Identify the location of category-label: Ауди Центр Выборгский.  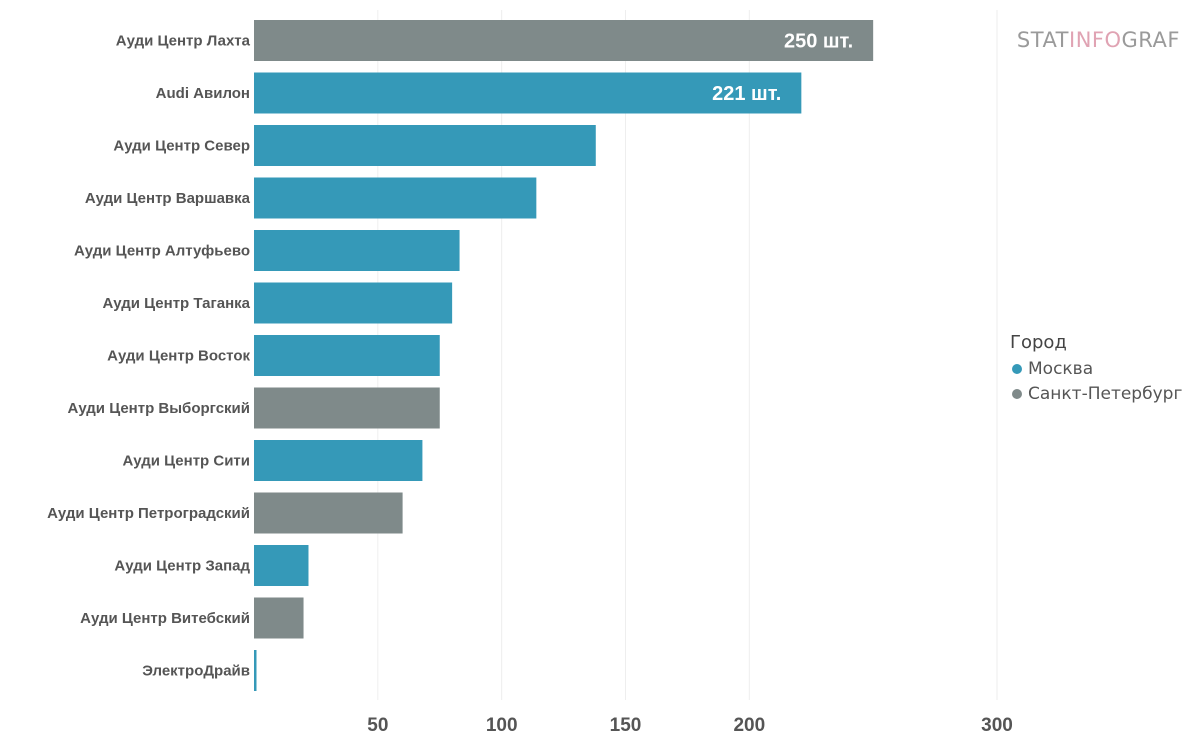
(158, 408).